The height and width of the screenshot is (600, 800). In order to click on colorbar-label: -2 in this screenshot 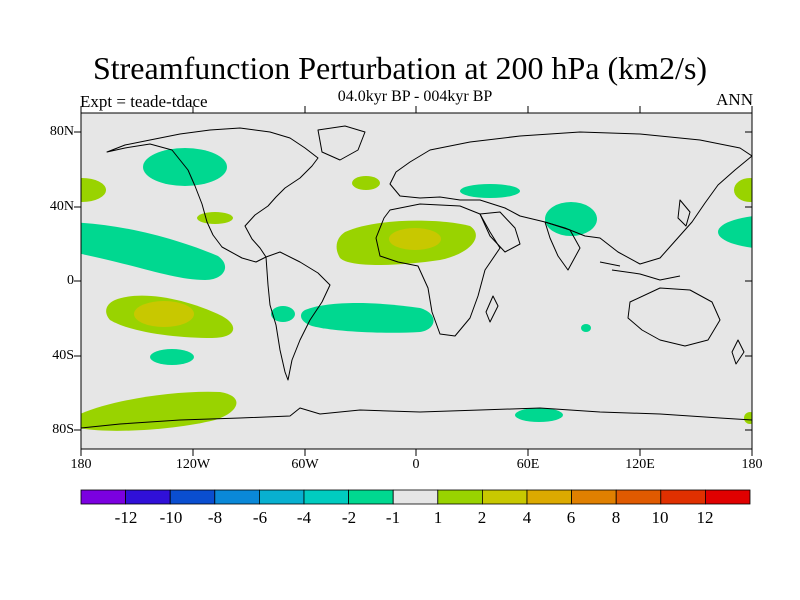, I will do `click(349, 517)`.